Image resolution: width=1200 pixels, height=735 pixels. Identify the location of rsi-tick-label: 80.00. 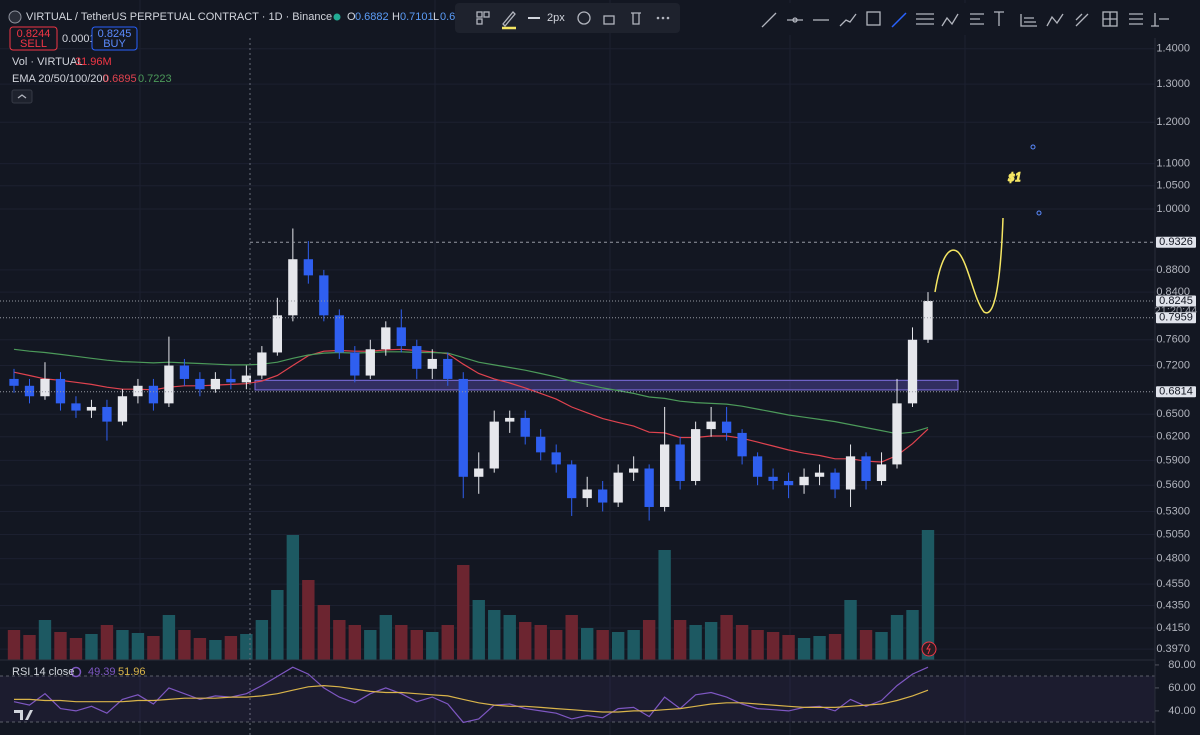
(1182, 665).